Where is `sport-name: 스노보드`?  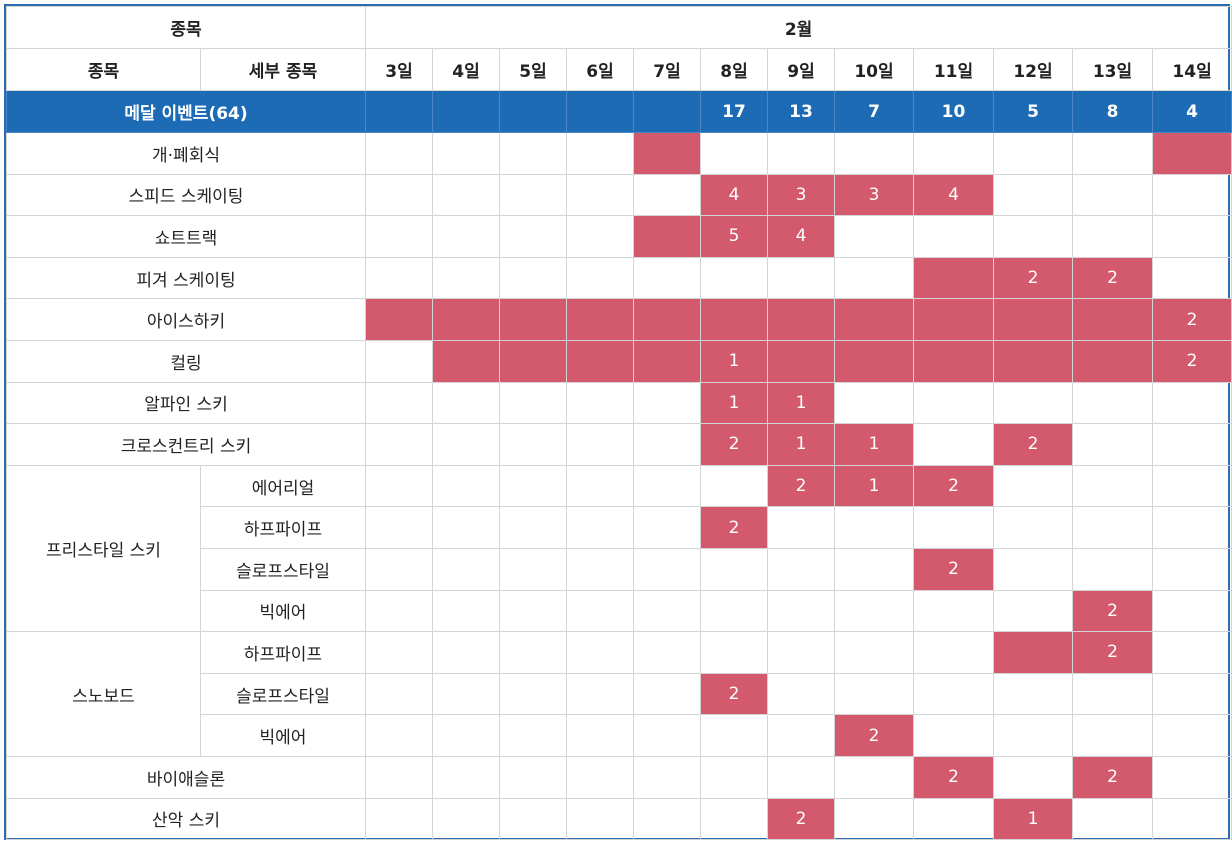
sport-name: 스노보드 is located at coordinates (103, 694).